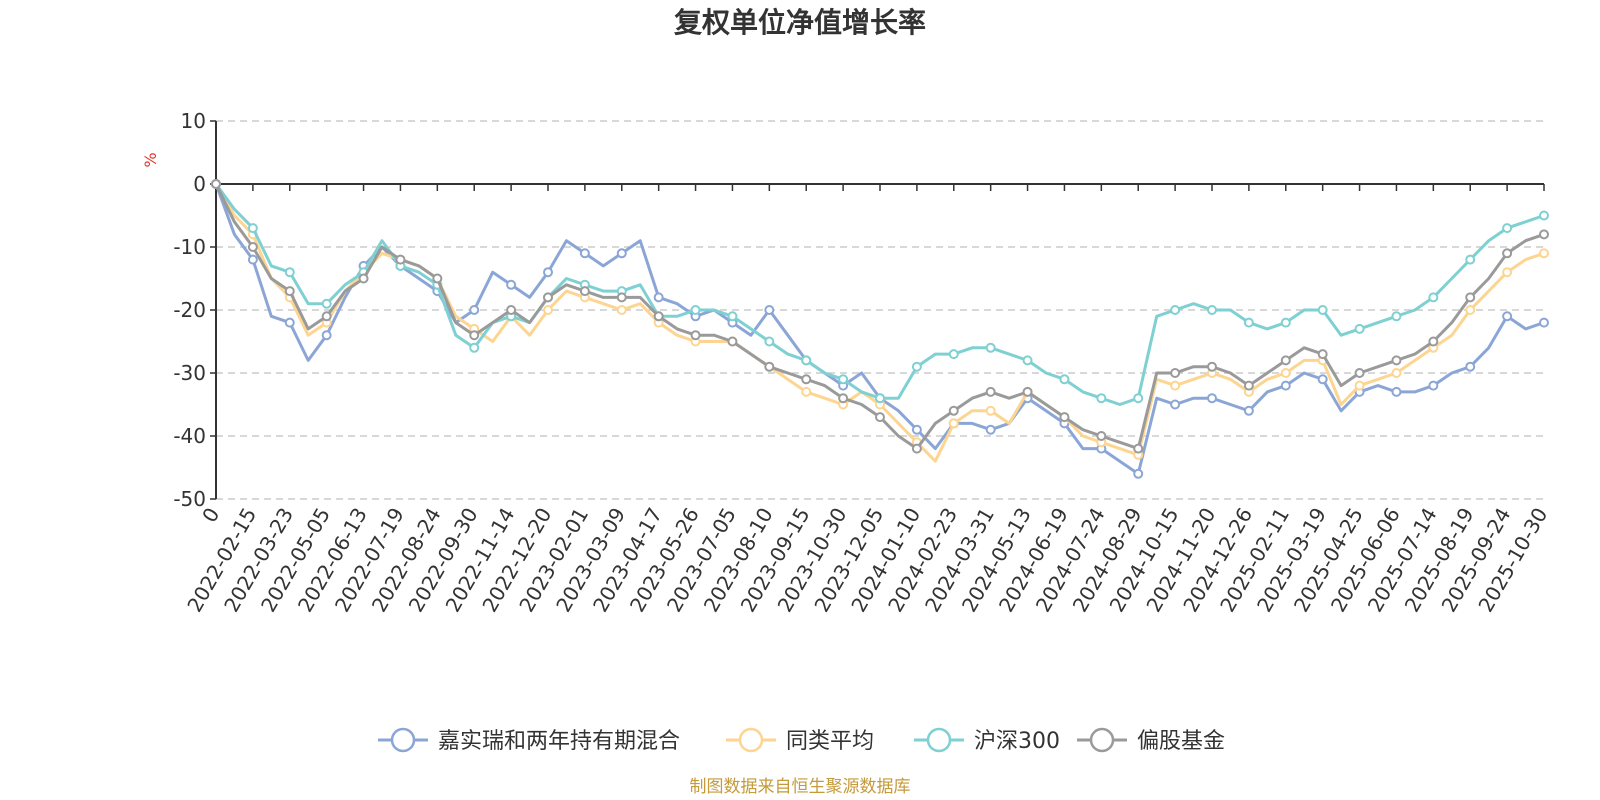 The width and height of the screenshot is (1600, 800). What do you see at coordinates (1017, 741) in the screenshot?
I see `legend-label-2: 沪深300` at bounding box center [1017, 741].